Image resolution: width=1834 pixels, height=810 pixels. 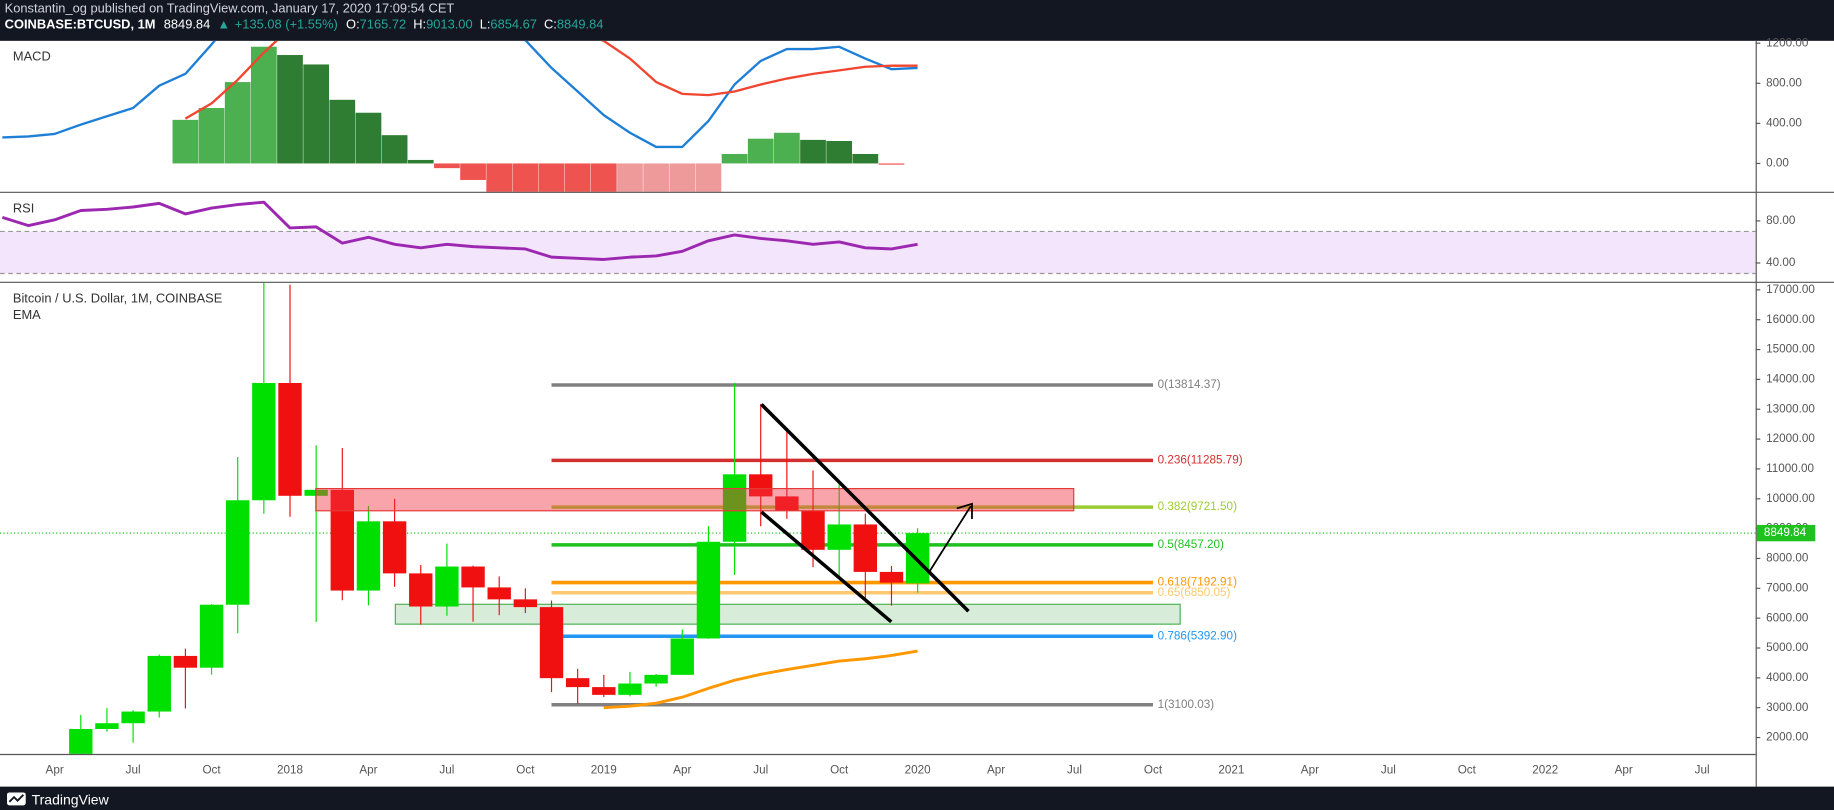 I want to click on ohlc-label: C:, so click(x=550, y=24).